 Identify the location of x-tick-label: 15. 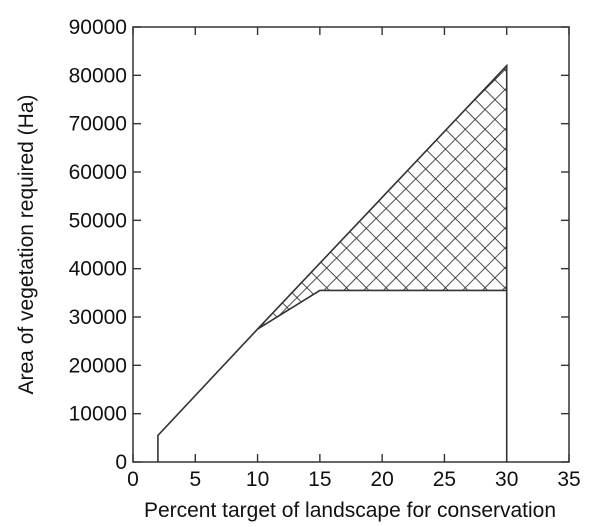
(319, 479).